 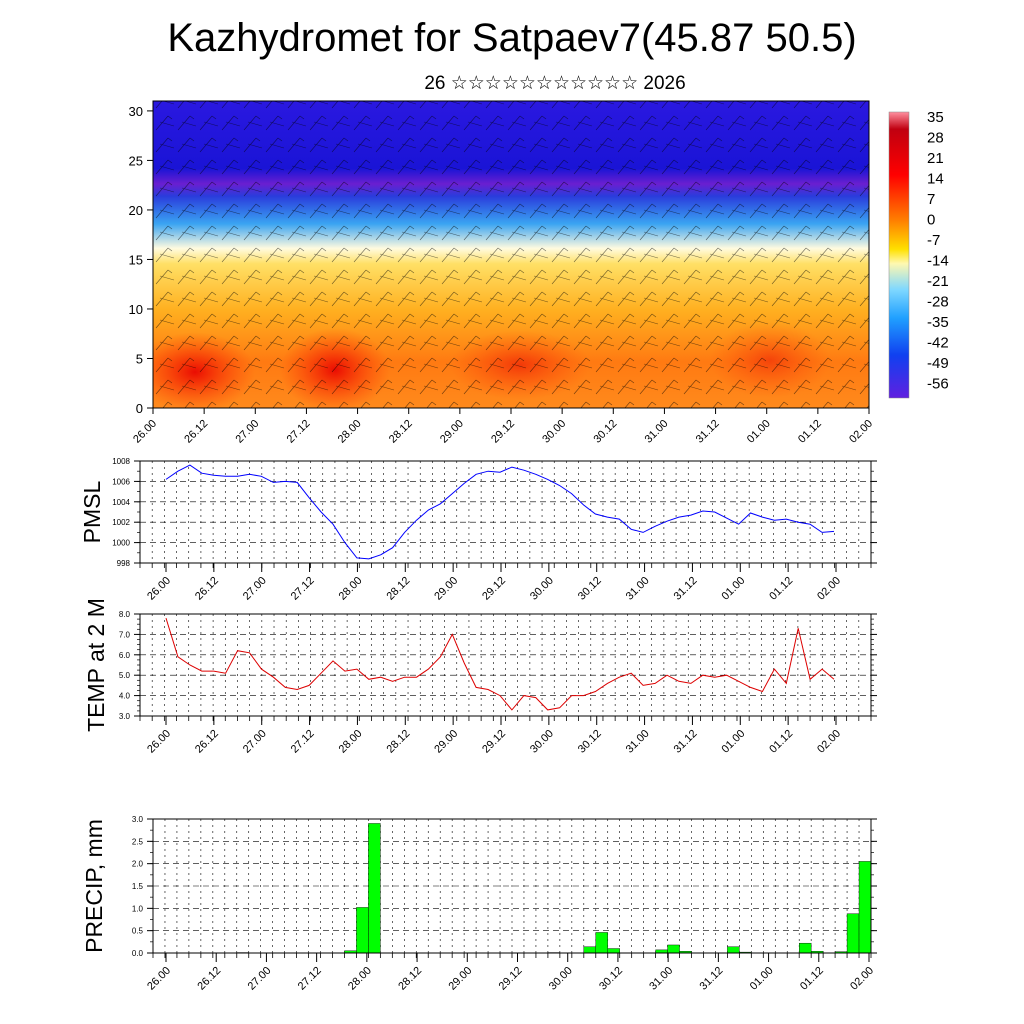 What do you see at coordinates (125, 675) in the screenshot?
I see `y-tick-label: 5.0` at bounding box center [125, 675].